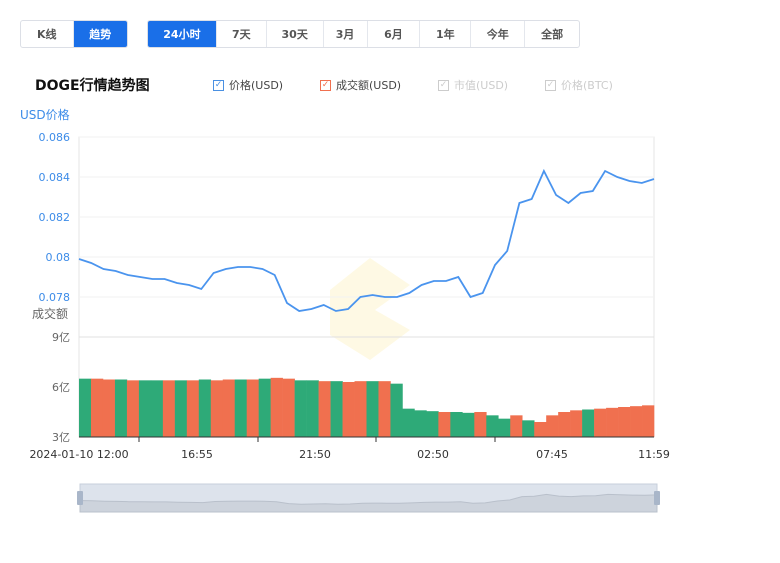  I want to click on legend-item-1: ✓ 成交额(USD), so click(360, 85).